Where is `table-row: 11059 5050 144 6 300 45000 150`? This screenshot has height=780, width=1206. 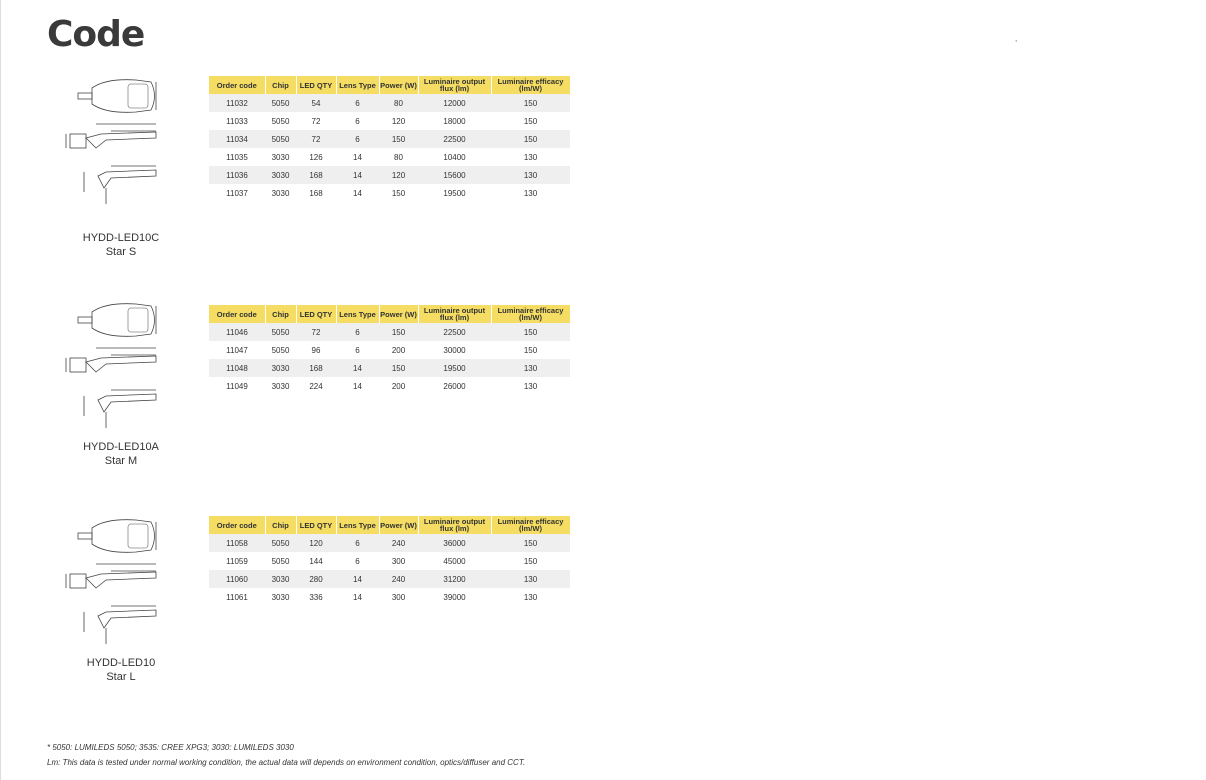 table-row: 11059 5050 144 6 300 45000 150 is located at coordinates (389, 561).